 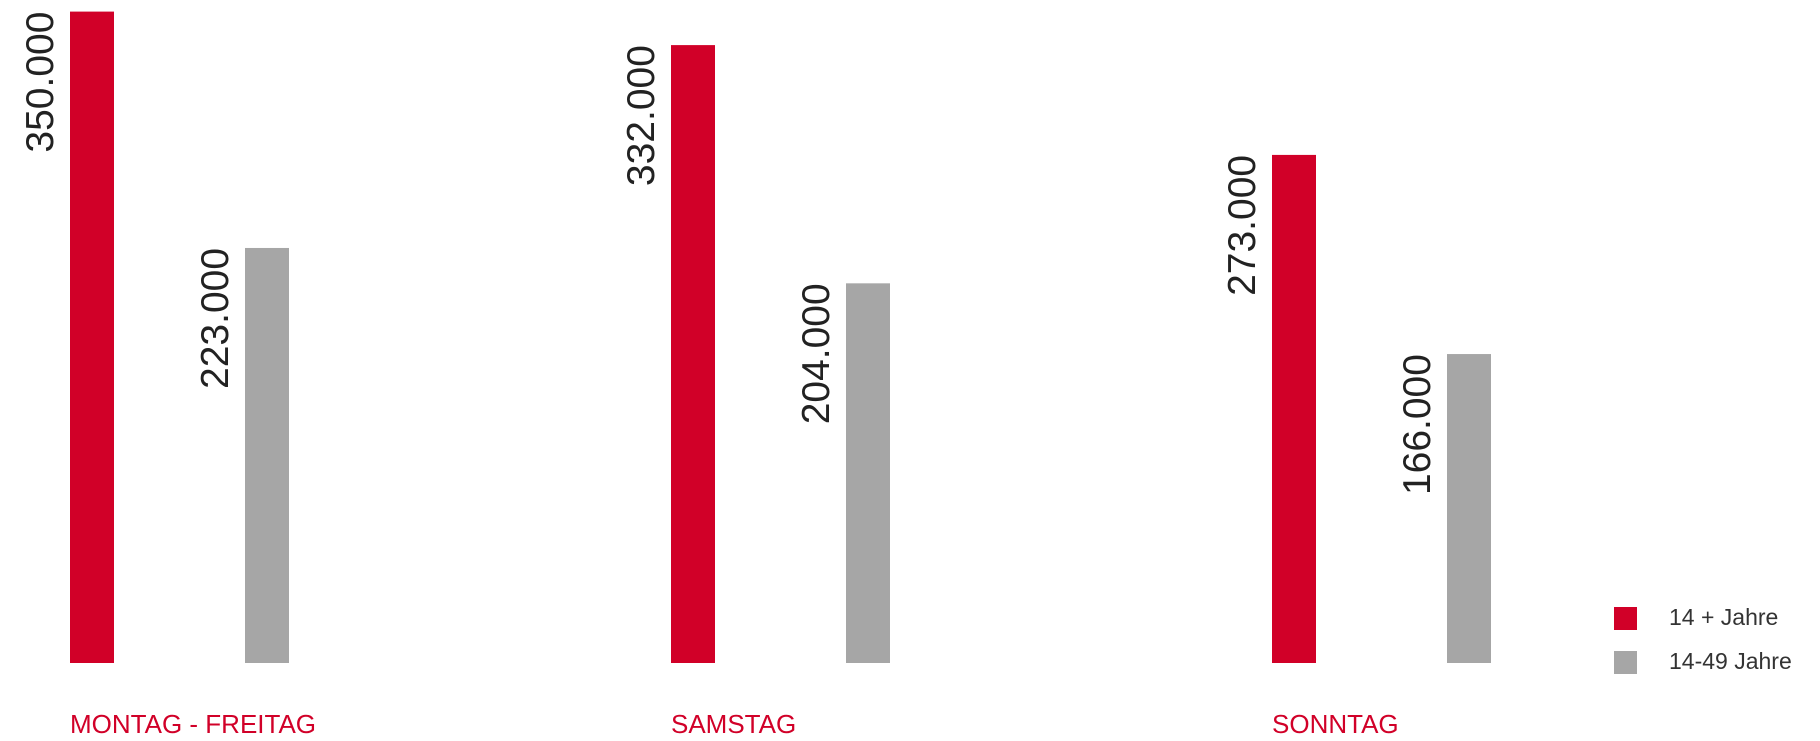 I want to click on value-label: 166.000, so click(x=1417, y=424).